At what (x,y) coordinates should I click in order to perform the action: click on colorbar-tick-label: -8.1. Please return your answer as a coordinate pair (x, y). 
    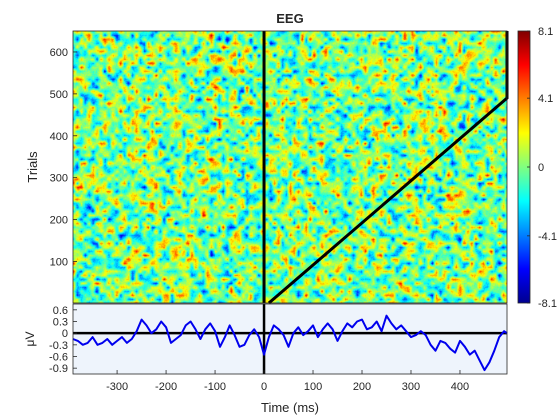
    Looking at the image, I should click on (547, 304).